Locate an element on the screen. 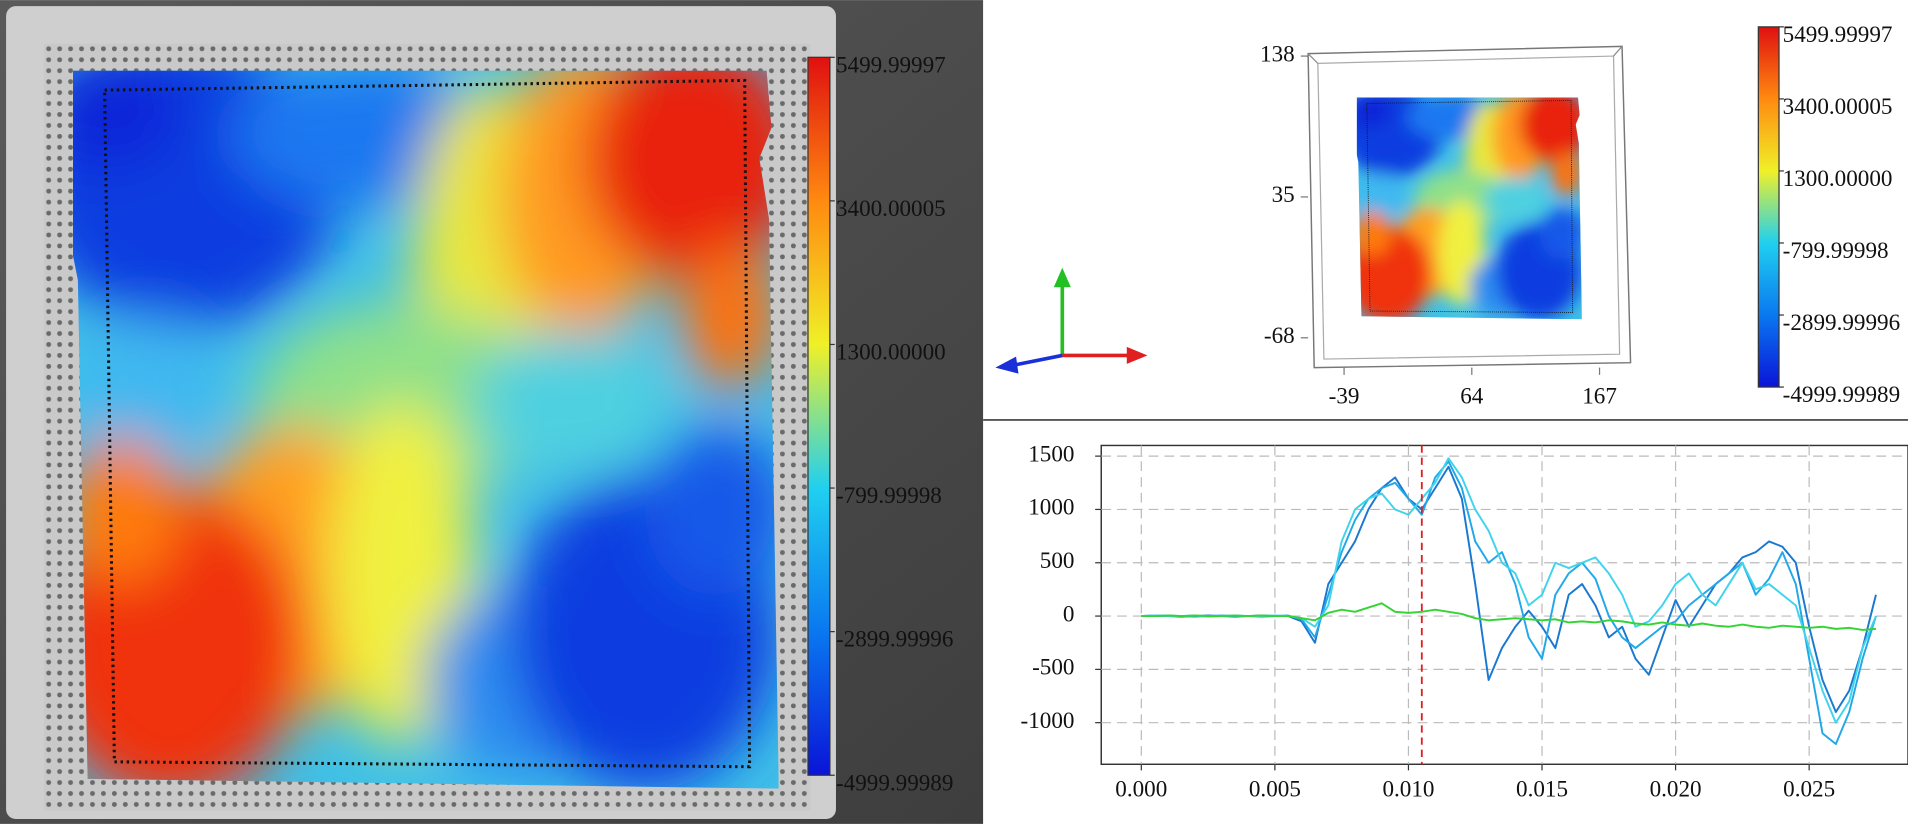 The image size is (1908, 824). axis-triad is located at coordinates (1071, 320).